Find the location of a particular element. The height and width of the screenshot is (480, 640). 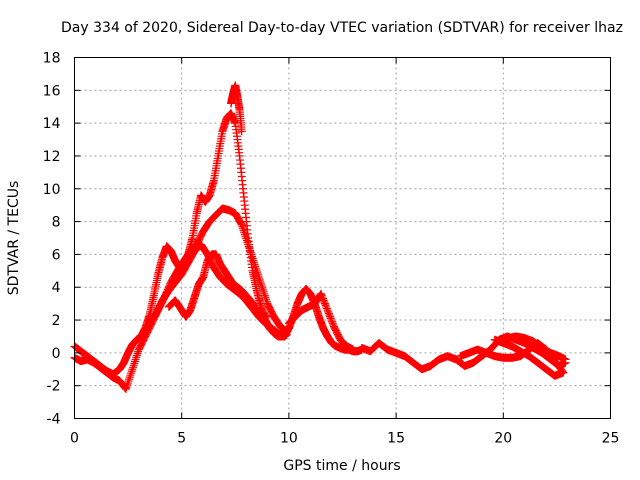

y-tick-label: 2 is located at coordinates (56, 321).